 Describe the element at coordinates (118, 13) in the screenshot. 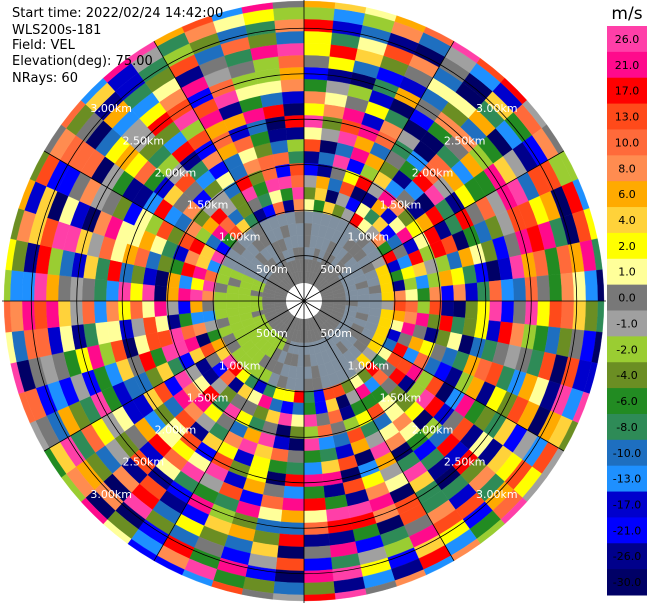

I see `start-time-text: Start time: 2022/02/24 14:42:00` at that location.